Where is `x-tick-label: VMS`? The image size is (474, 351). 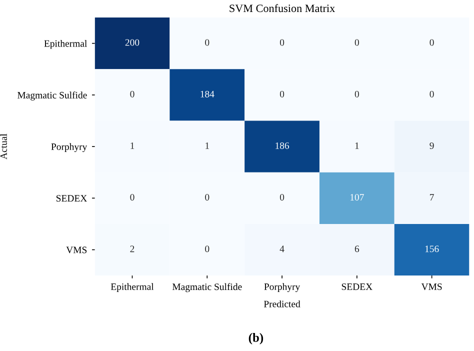 x-tick-label: VMS is located at coordinates (431, 286).